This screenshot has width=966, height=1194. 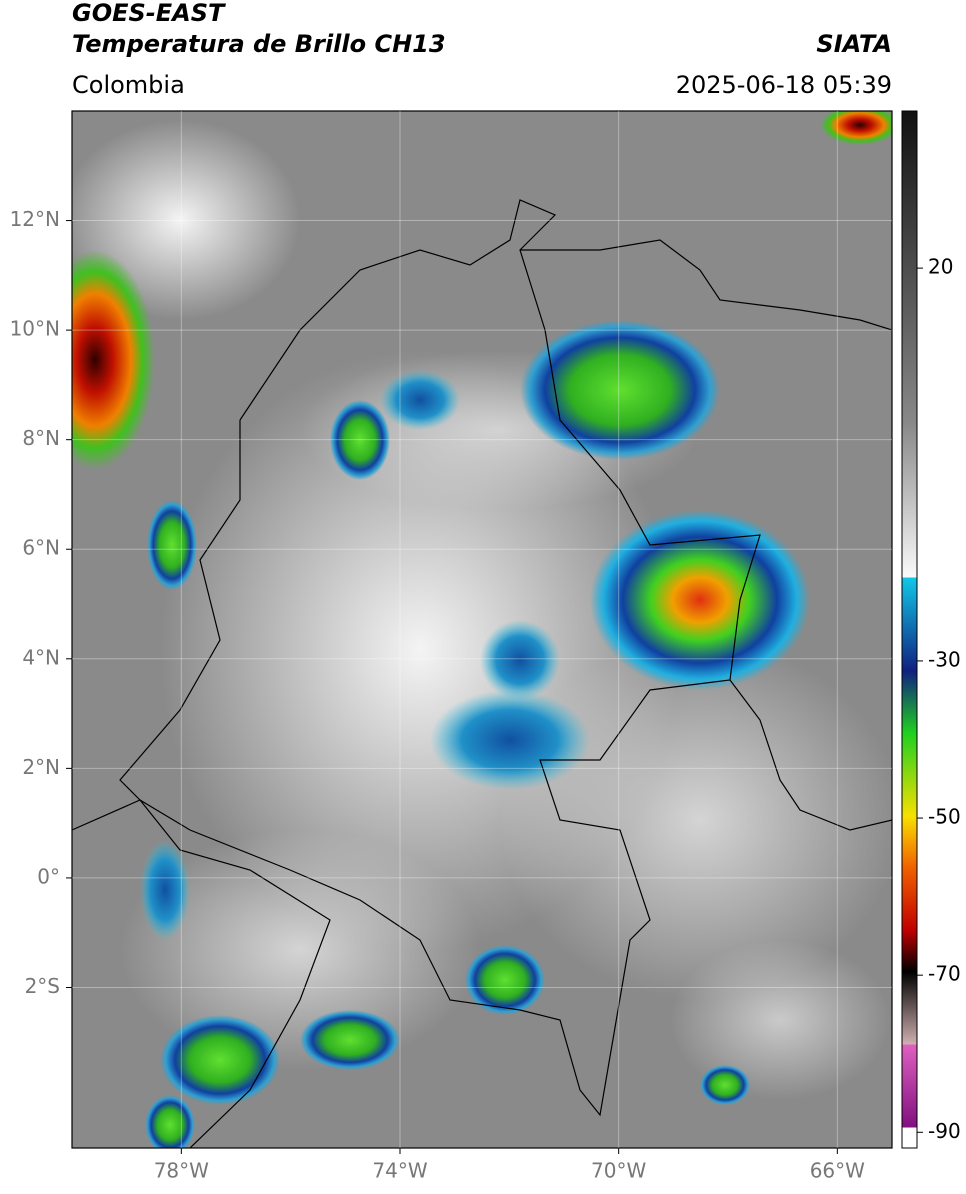 I want to click on timestamp: 2025-06-18 05:39, so click(x=784, y=85).